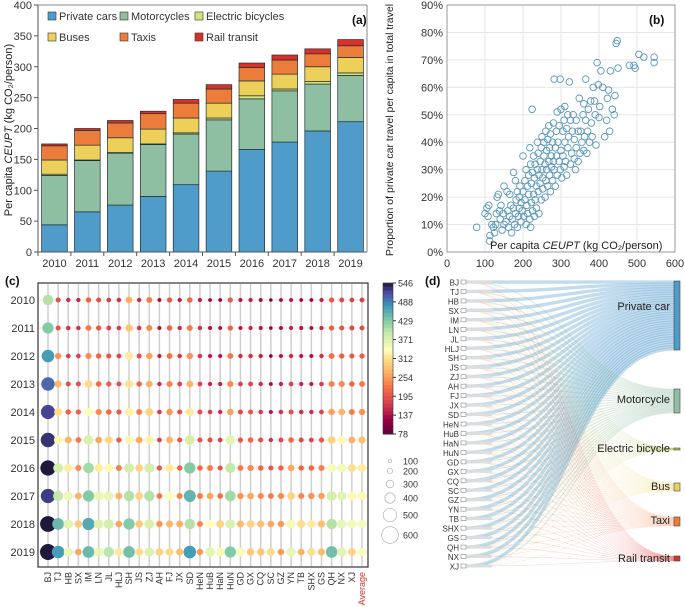 This screenshot has width=685, height=607. Describe the element at coordinates (453, 538) in the screenshot. I see `d-source-label: GS` at that location.